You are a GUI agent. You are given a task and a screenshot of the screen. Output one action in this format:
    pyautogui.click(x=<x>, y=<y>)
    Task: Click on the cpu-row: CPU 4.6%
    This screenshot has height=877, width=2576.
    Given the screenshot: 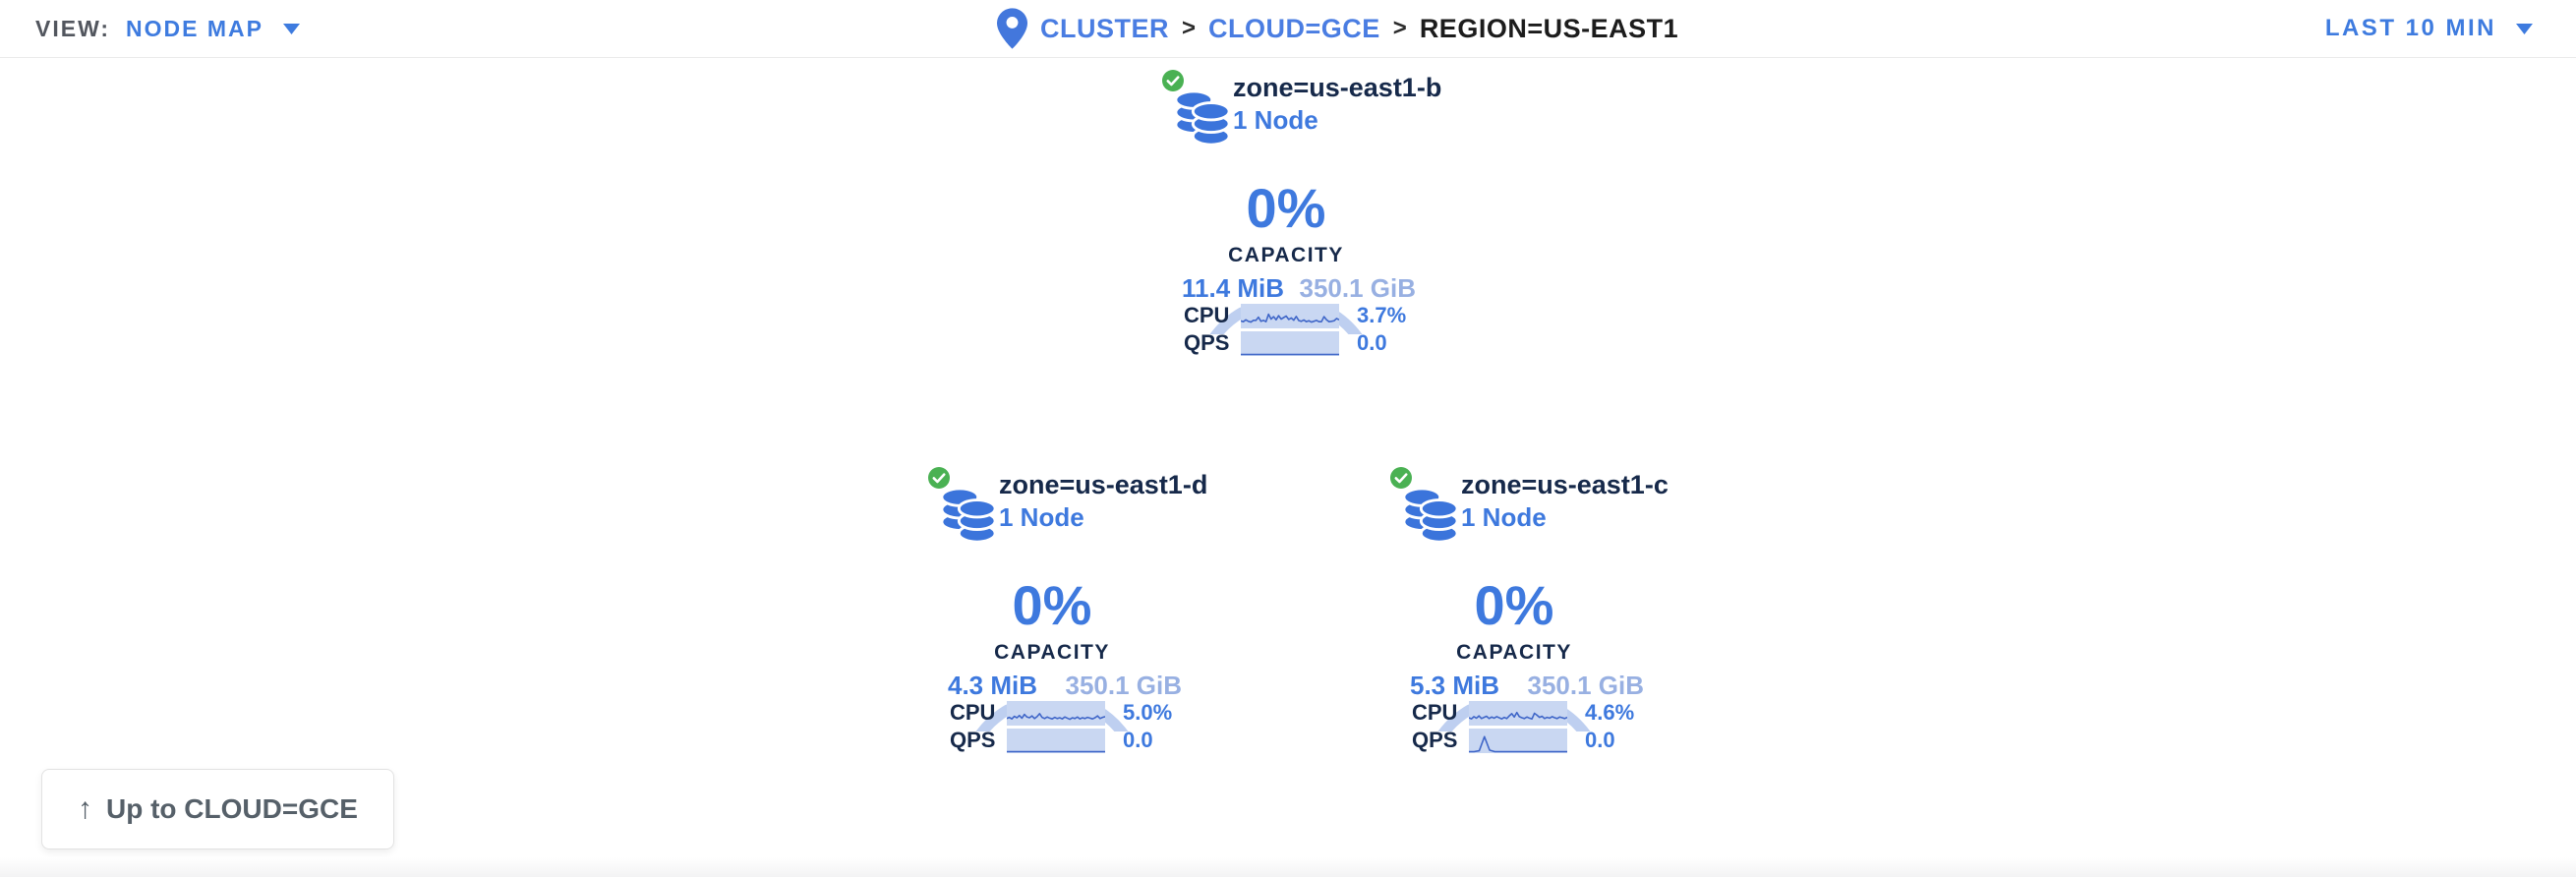 What is the action you would take?
    pyautogui.click(x=1523, y=713)
    